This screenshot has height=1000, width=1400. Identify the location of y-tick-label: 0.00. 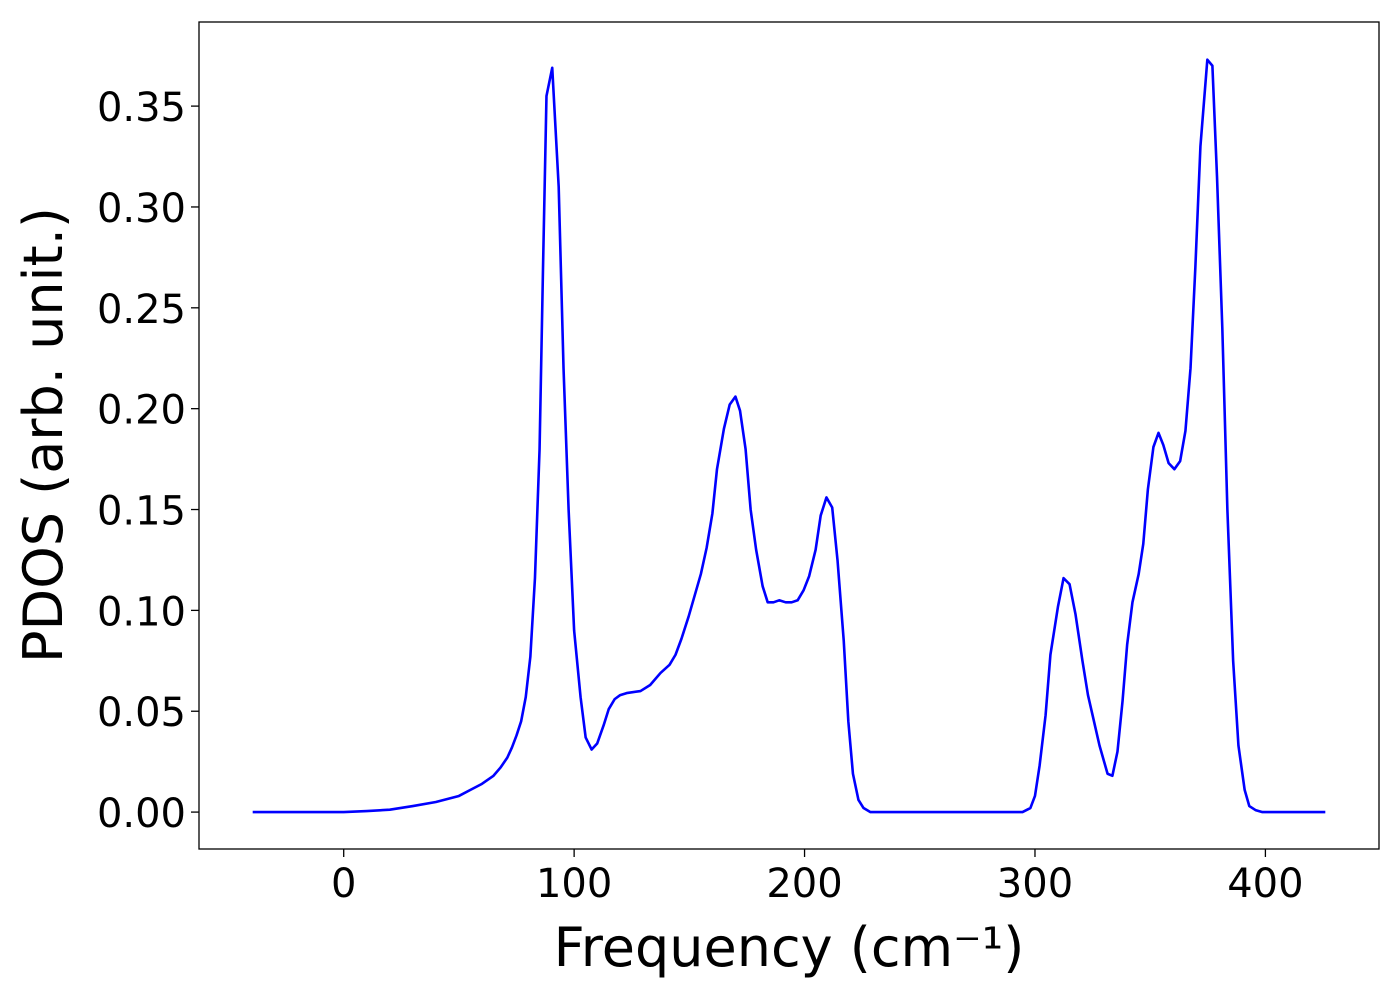
(141, 814).